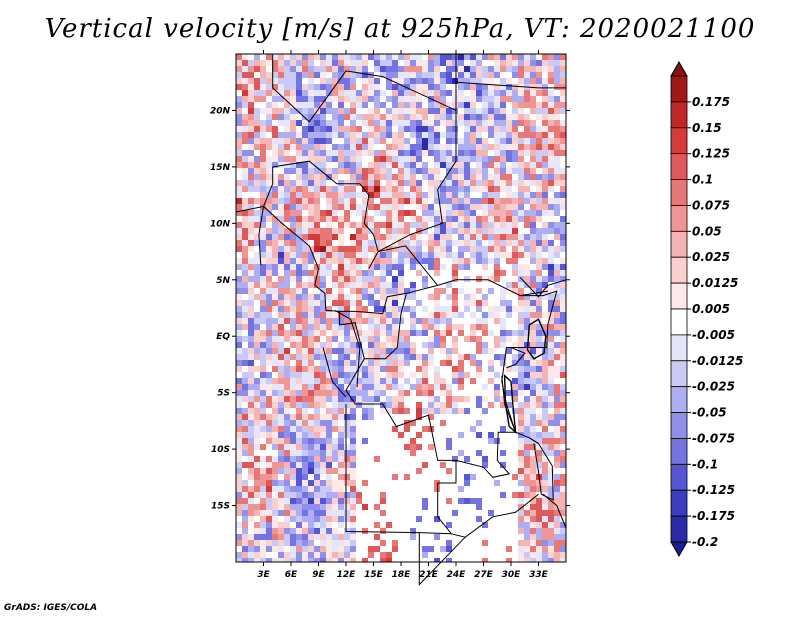  I want to click on border-line, so click(510, 85).